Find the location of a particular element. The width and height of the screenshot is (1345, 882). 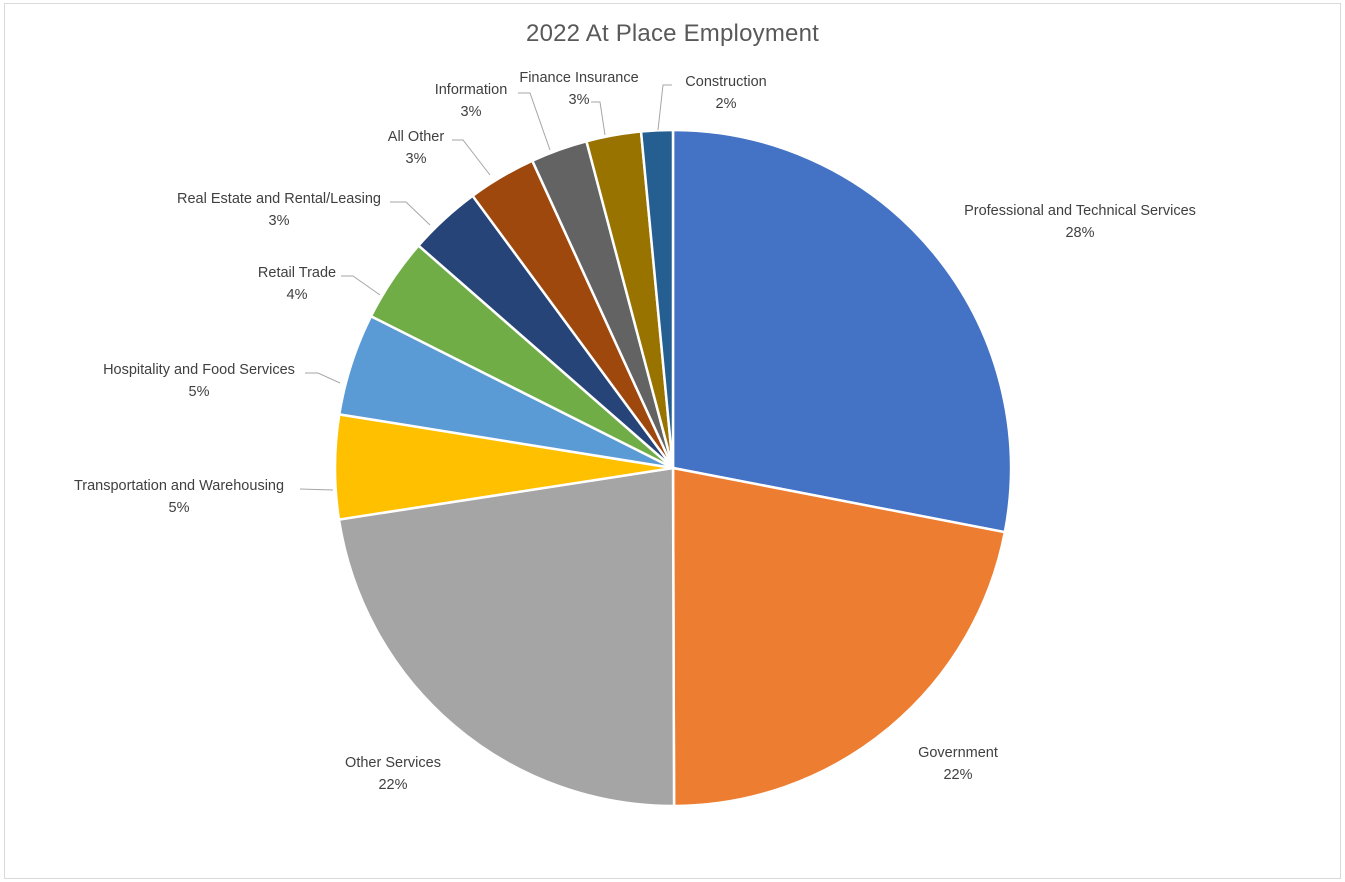

slice-percent-hospitality-and-food-services: 5% is located at coordinates (199, 392).